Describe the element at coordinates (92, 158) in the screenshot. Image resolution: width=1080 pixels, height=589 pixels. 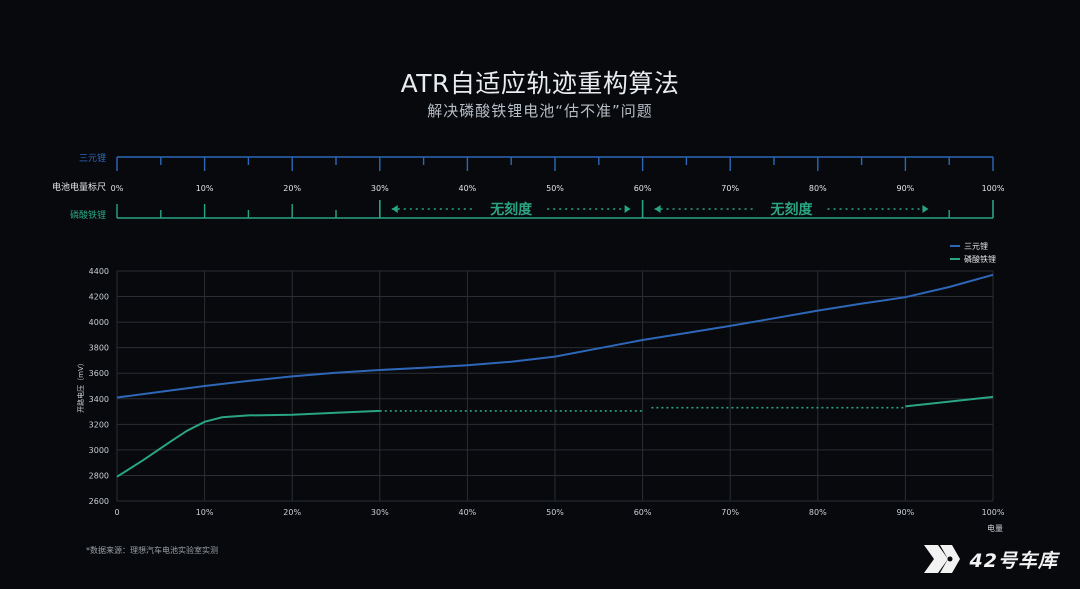
I see `ncm-ruler-label: 三元锂` at that location.